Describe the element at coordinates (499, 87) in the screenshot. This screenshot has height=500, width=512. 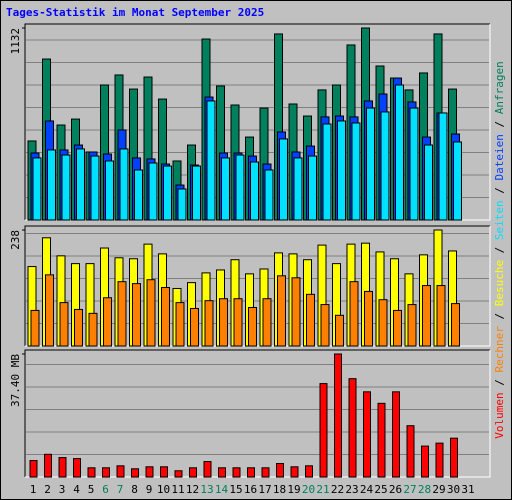
I see `legend-entry: Anfragen` at that location.